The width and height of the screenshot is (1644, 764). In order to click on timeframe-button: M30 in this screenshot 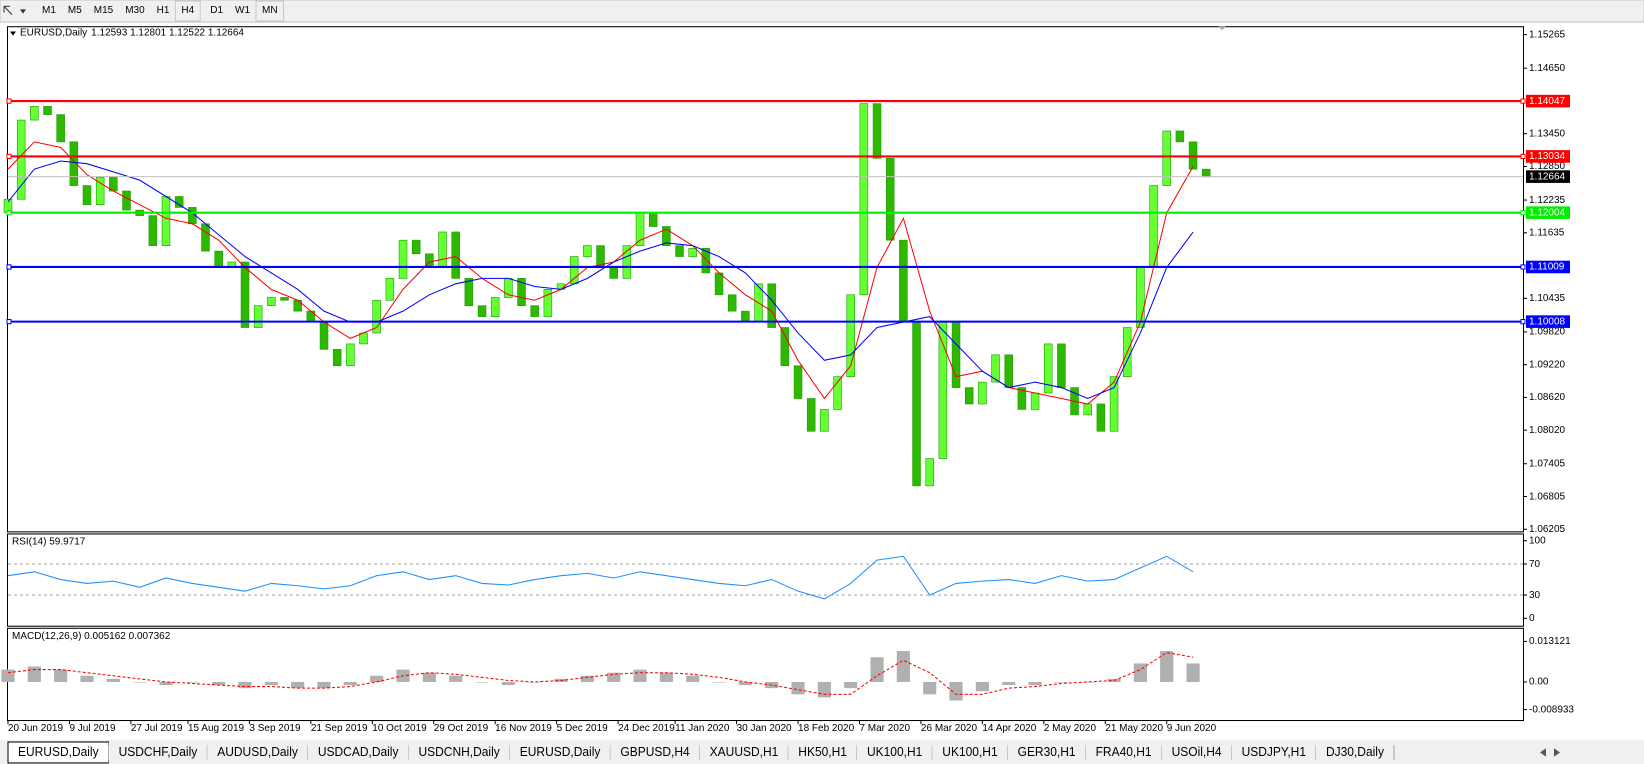, I will do `click(134, 11)`.